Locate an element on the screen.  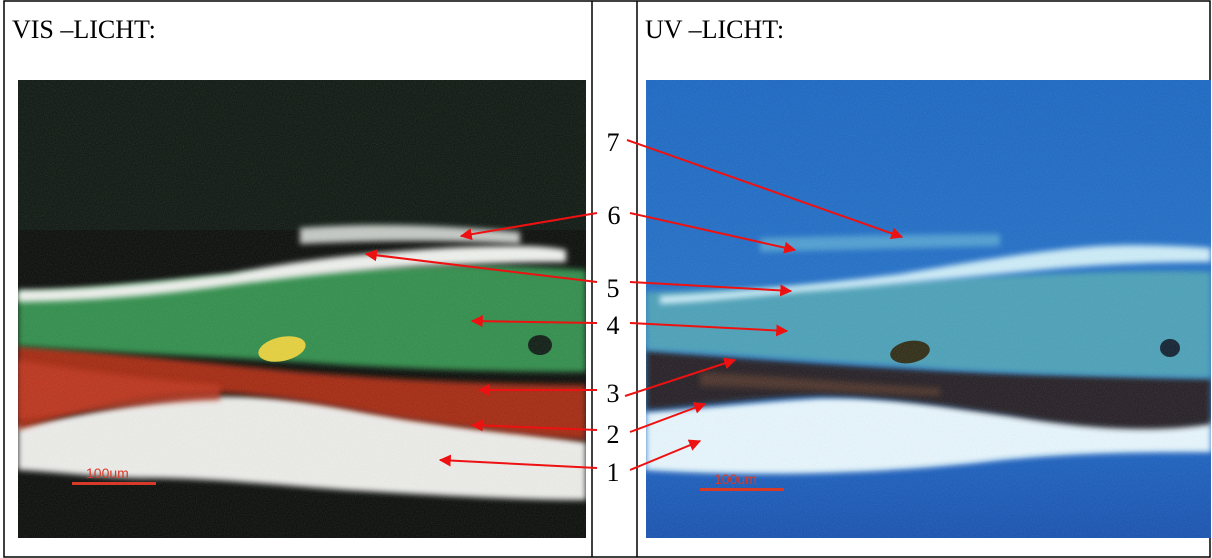
layer-label-1: 1 is located at coordinates (613, 472).